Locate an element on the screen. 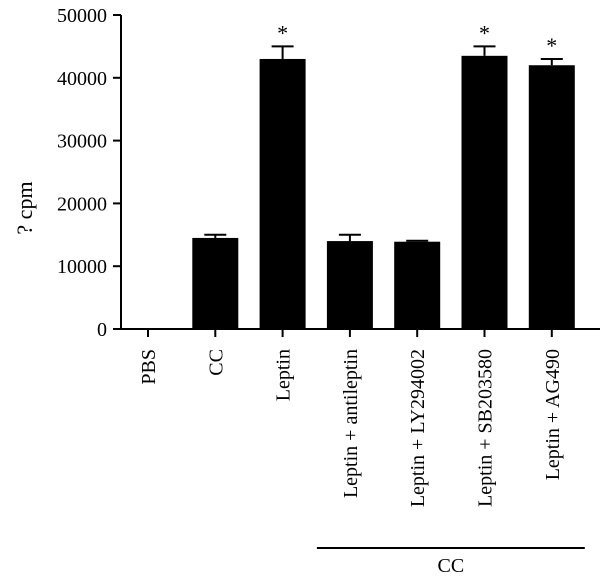 The height and width of the screenshot is (578, 600). y-tick-label: 10000 is located at coordinates (82, 267).